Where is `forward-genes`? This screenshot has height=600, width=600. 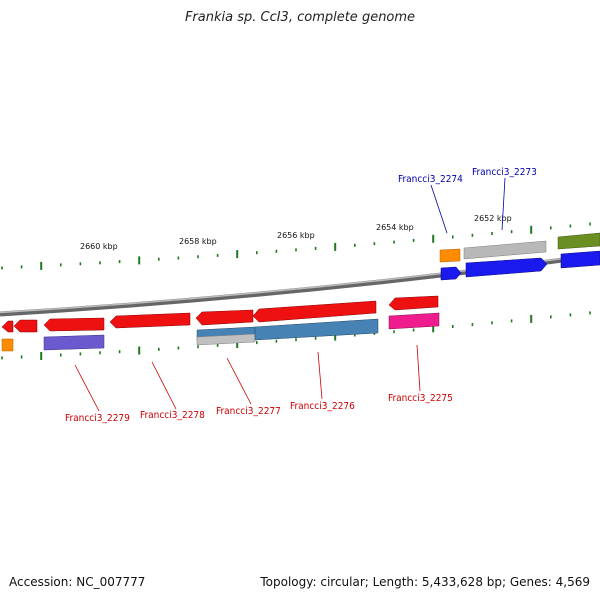
forward-genes is located at coordinates (519, 256).